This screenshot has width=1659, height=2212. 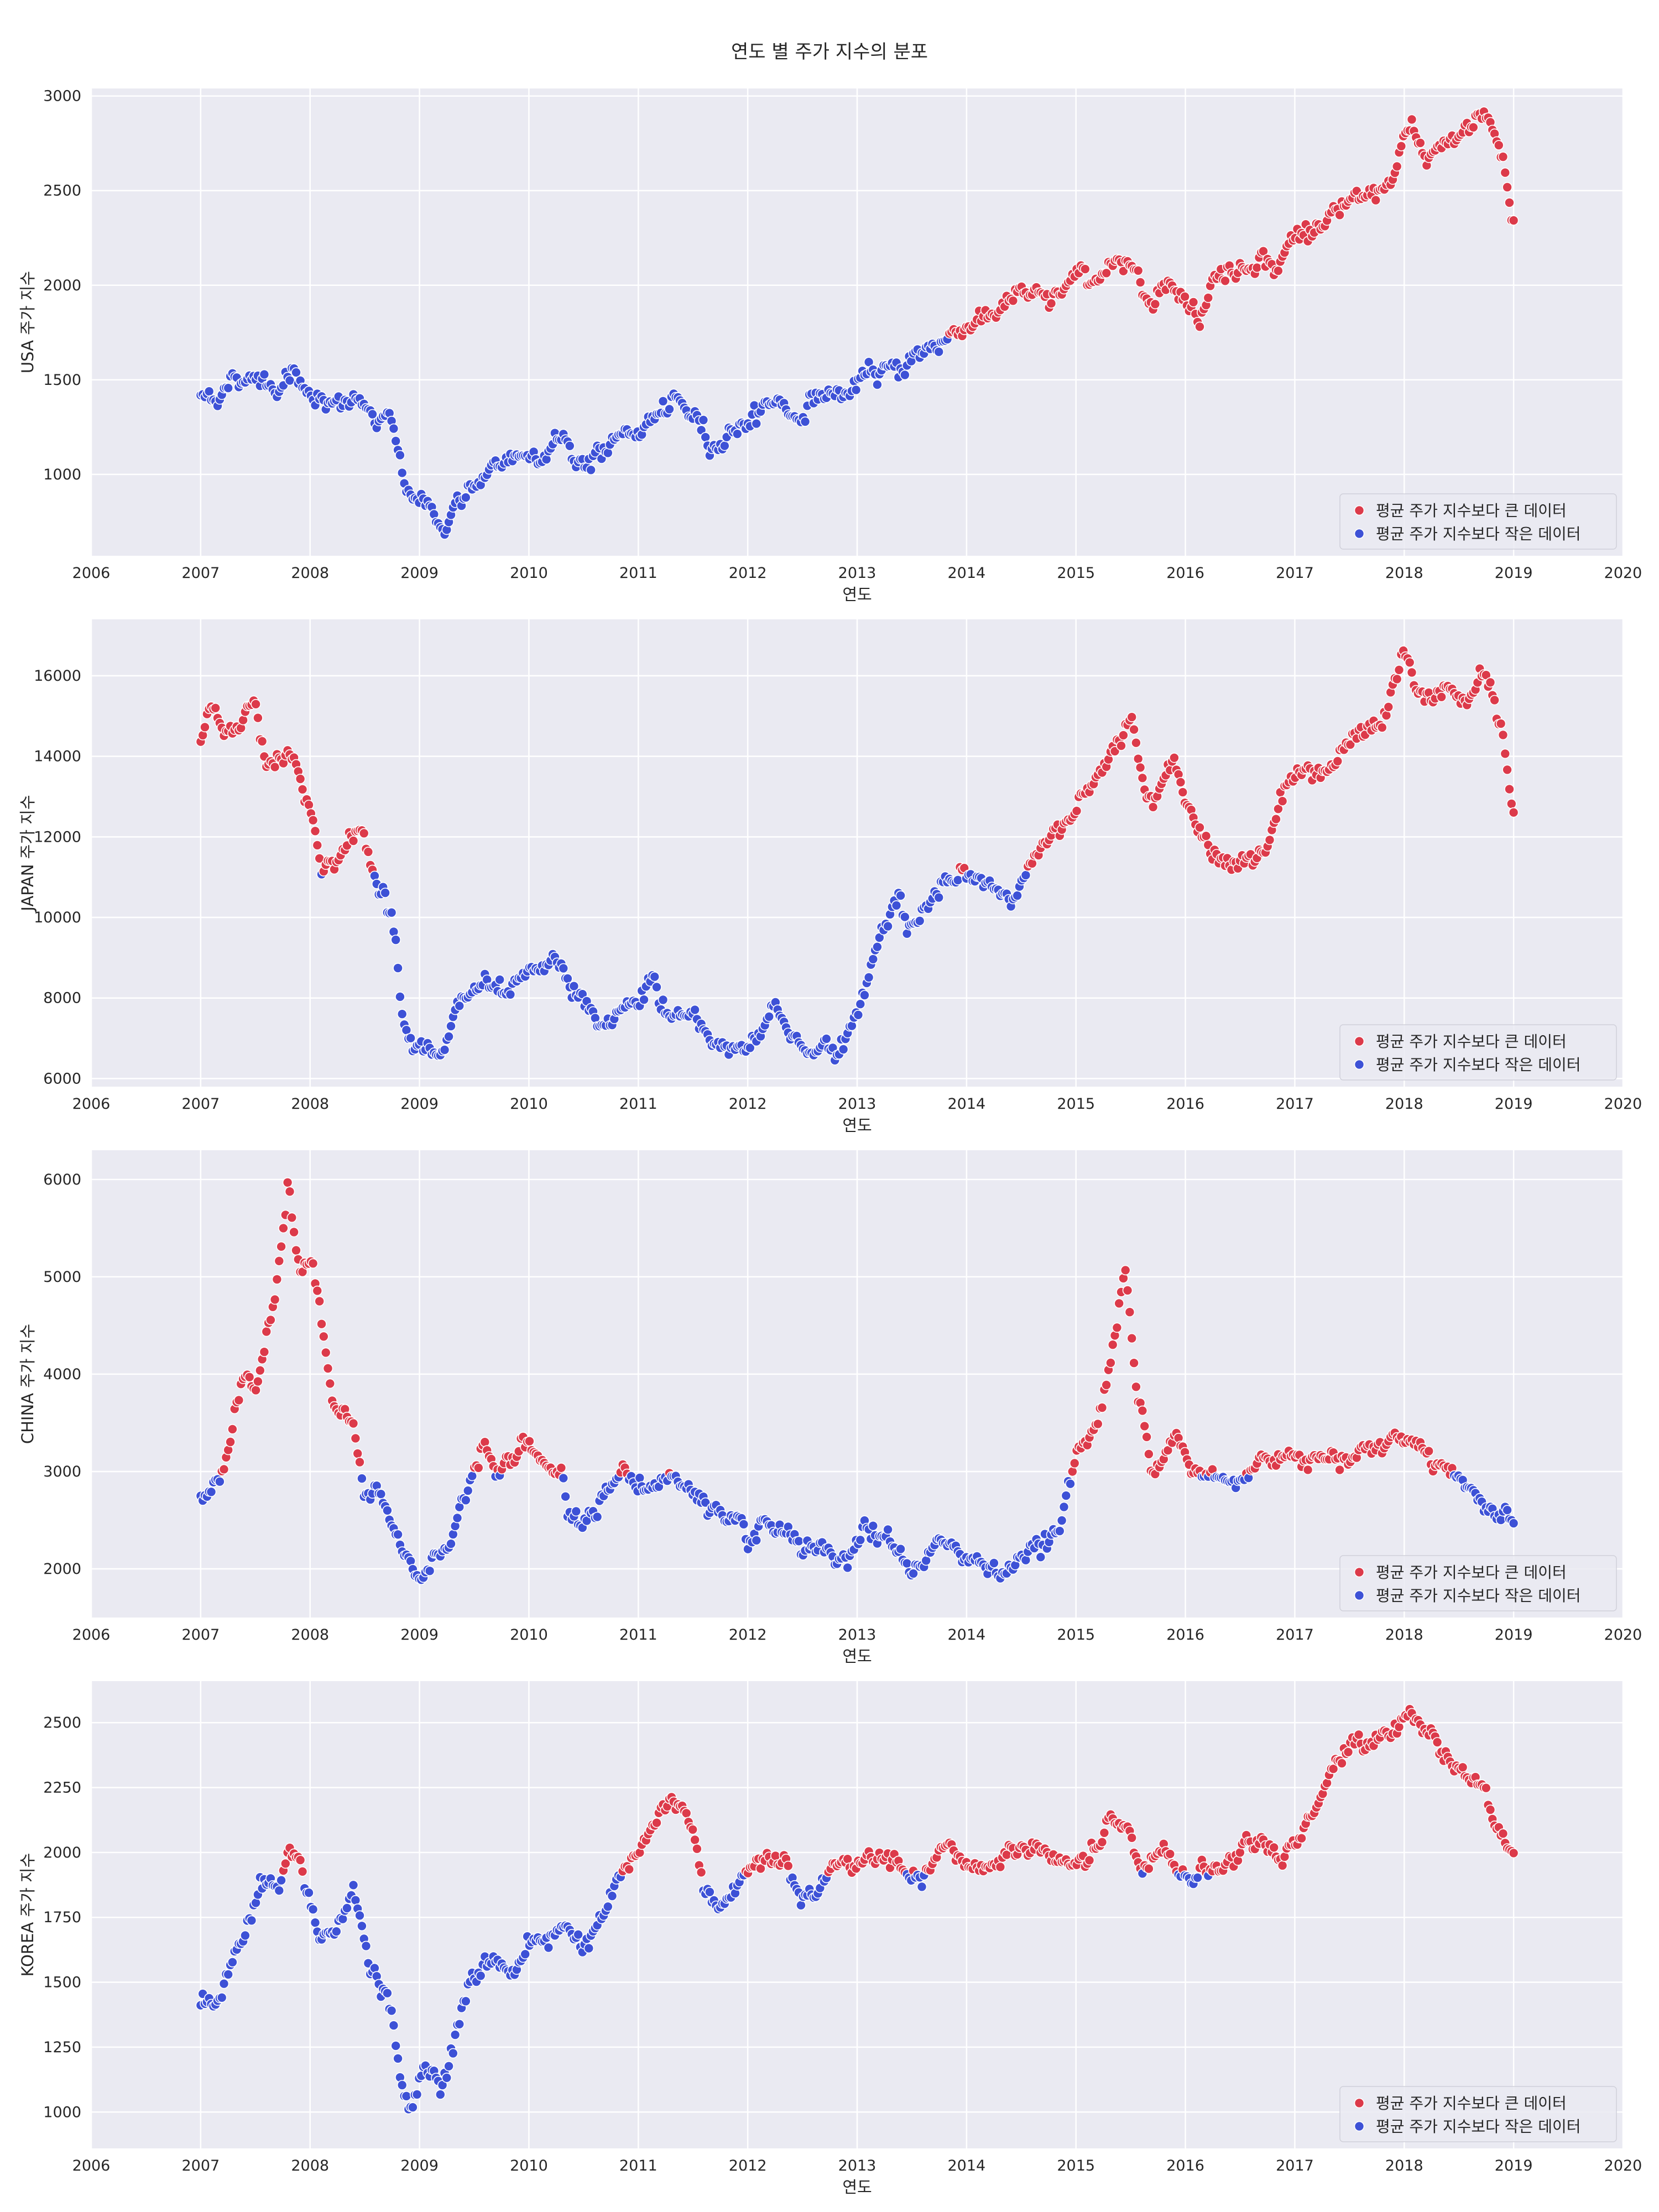 I want to click on x-tick-label: 2014, so click(x=966, y=1635).